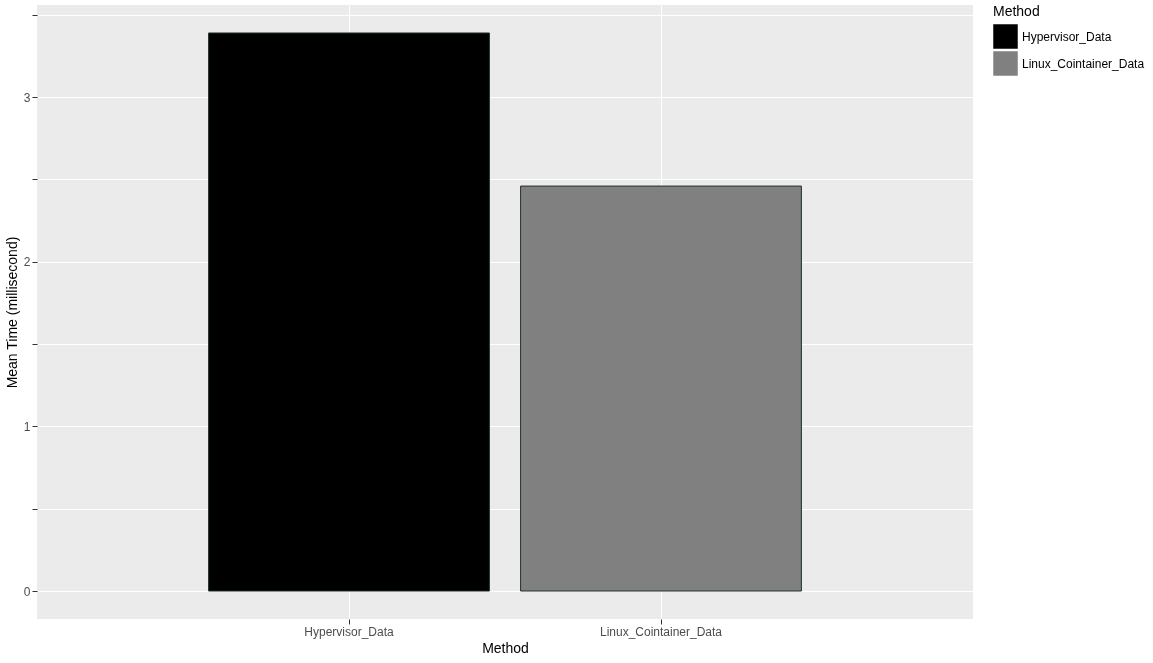 Image resolution: width=1153 pixels, height=663 pixels. I want to click on y-tick-label: 0, so click(27, 591).